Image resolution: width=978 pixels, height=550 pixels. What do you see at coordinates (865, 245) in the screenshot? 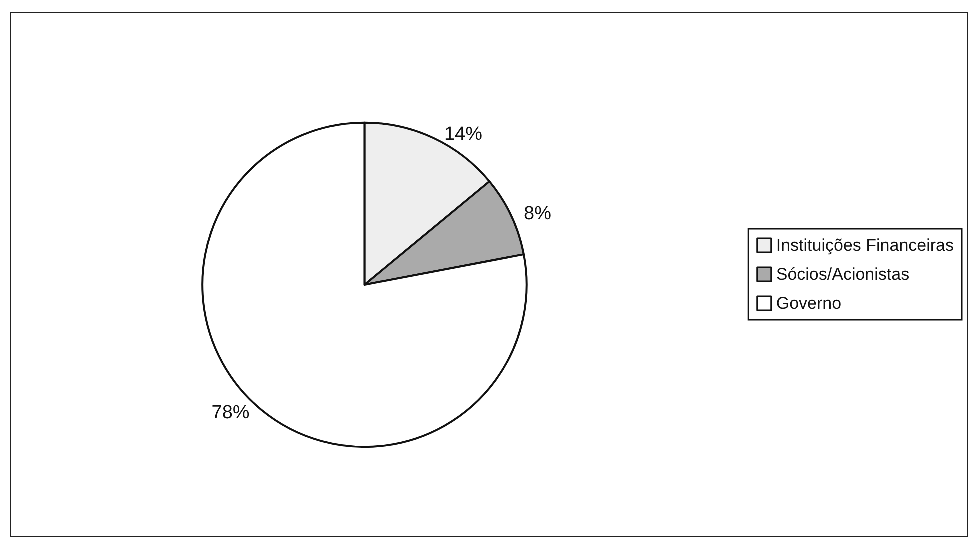
I see `legend-label: Instituições Financeiras` at bounding box center [865, 245].